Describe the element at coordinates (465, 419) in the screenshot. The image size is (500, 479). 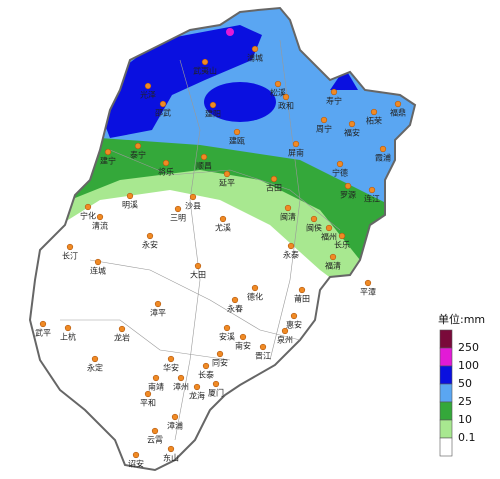
I see `legend-label: 10` at that location.